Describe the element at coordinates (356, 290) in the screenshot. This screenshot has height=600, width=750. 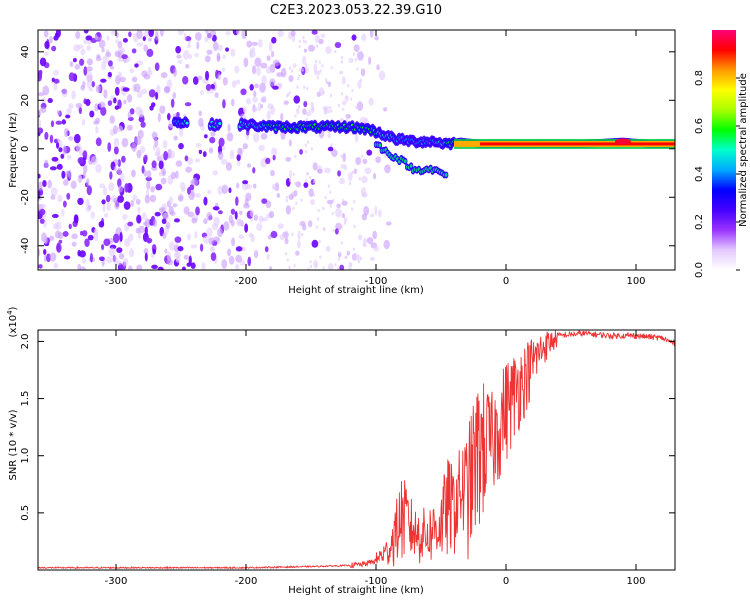
I see `spectrogram-x-label: Height of straight line (km)` at that location.